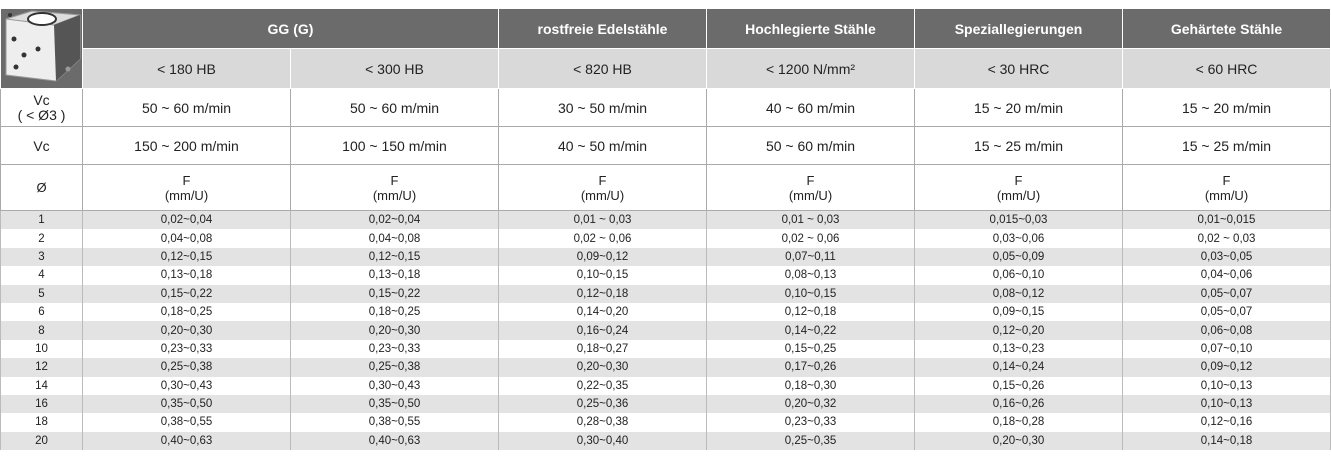 This screenshot has height=459, width=1331. Describe the element at coordinates (1226, 68) in the screenshot. I see `hardness-cell: < 60 HRC` at that location.